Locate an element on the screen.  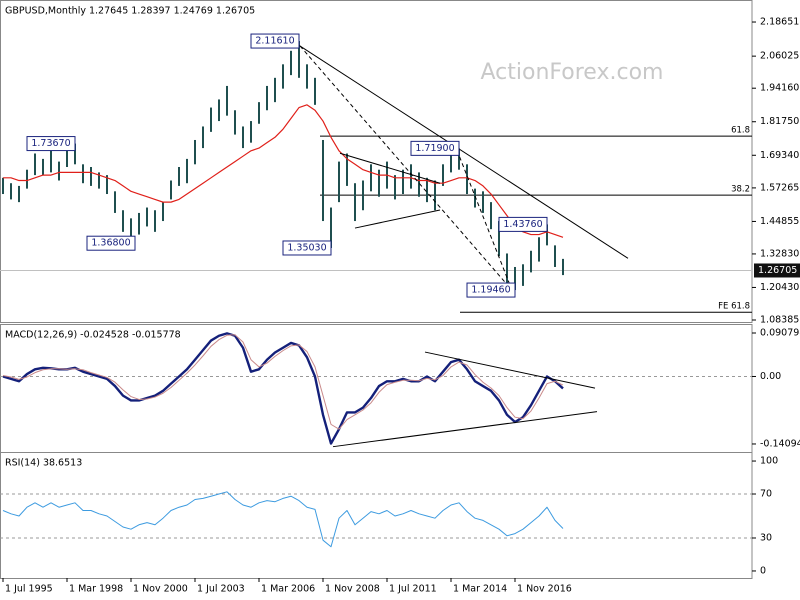
x-tick-label: 1 Nov 2008 is located at coordinates (352, 589).